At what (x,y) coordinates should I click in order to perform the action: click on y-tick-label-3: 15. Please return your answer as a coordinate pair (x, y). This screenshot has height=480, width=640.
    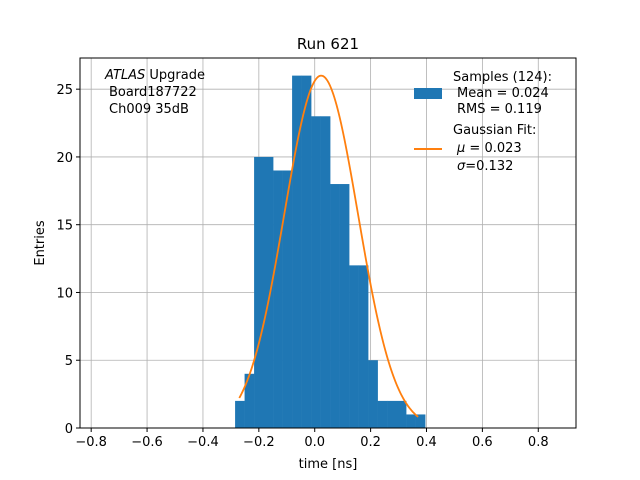
    Looking at the image, I should click on (64, 226).